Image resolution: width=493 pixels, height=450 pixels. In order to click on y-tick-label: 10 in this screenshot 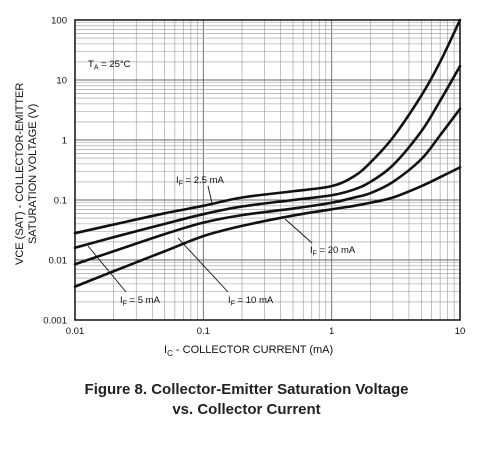, I will do `click(61, 81)`.